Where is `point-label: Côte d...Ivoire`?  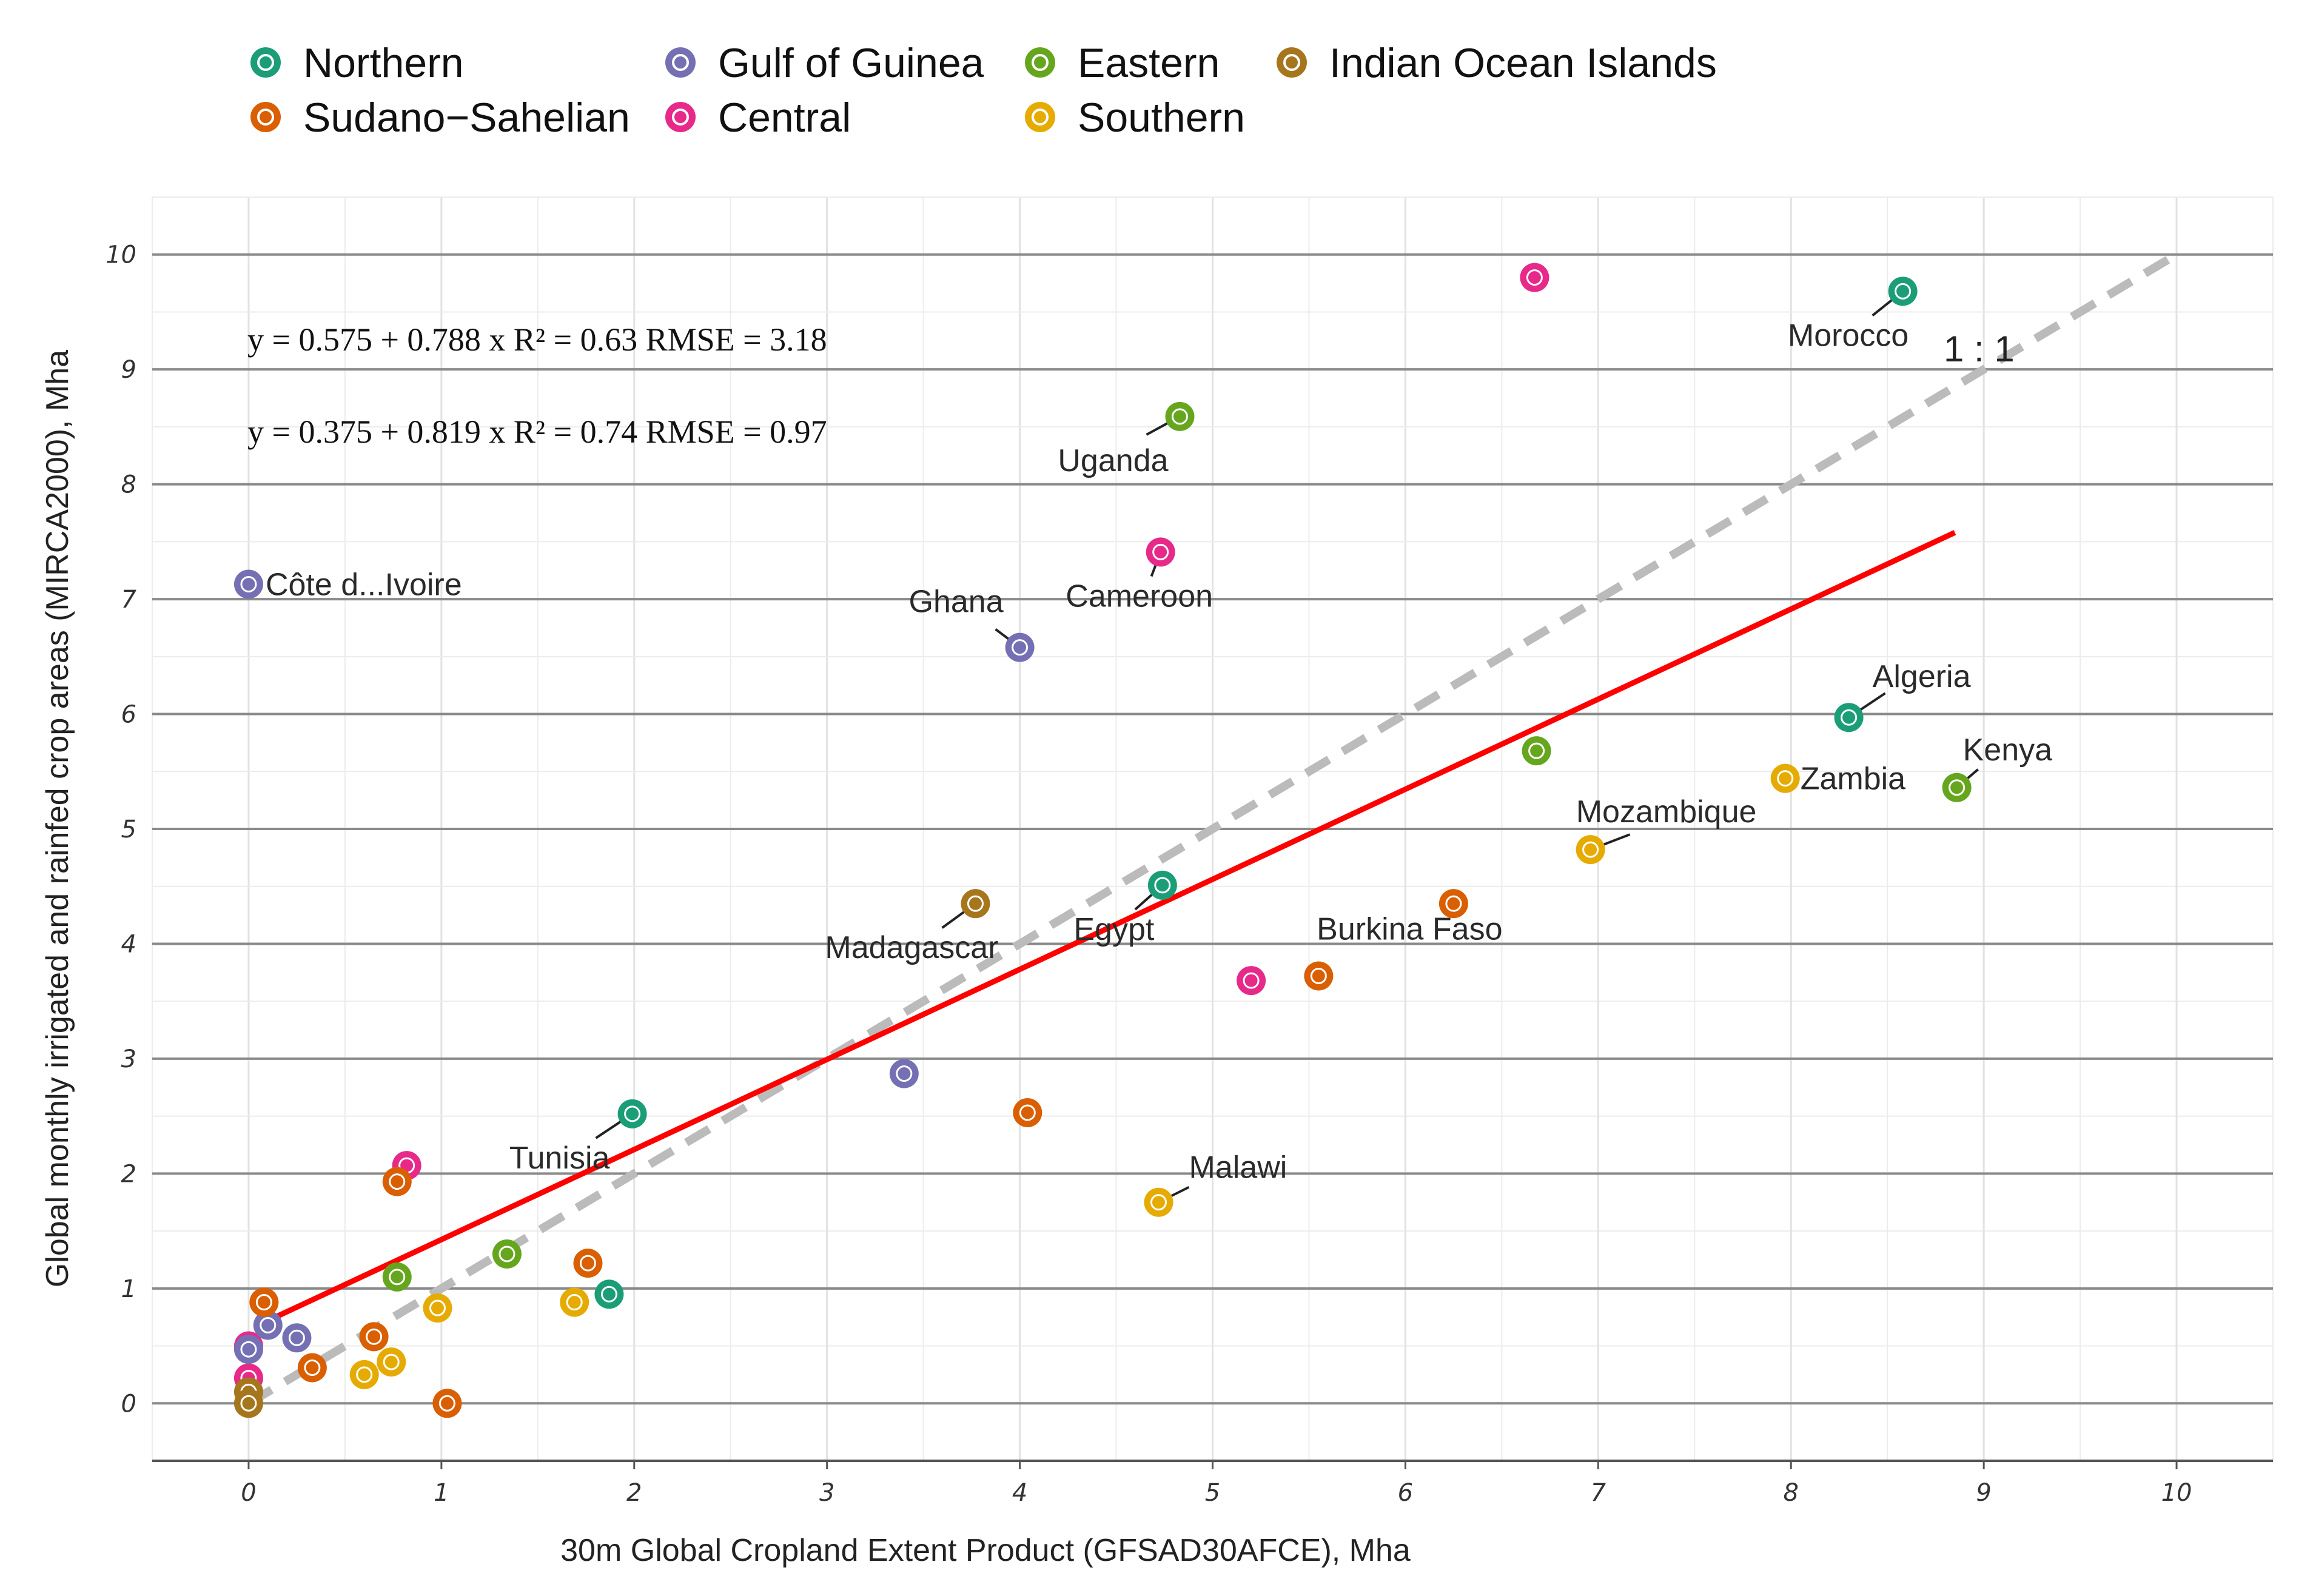
point-label: Côte d...Ivoire is located at coordinates (364, 584).